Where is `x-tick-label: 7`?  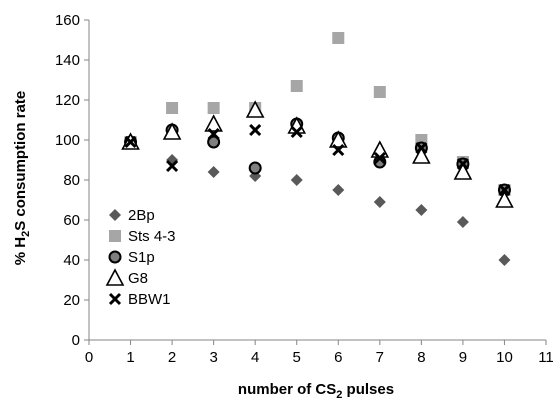
x-tick-label: 7 is located at coordinates (380, 357).